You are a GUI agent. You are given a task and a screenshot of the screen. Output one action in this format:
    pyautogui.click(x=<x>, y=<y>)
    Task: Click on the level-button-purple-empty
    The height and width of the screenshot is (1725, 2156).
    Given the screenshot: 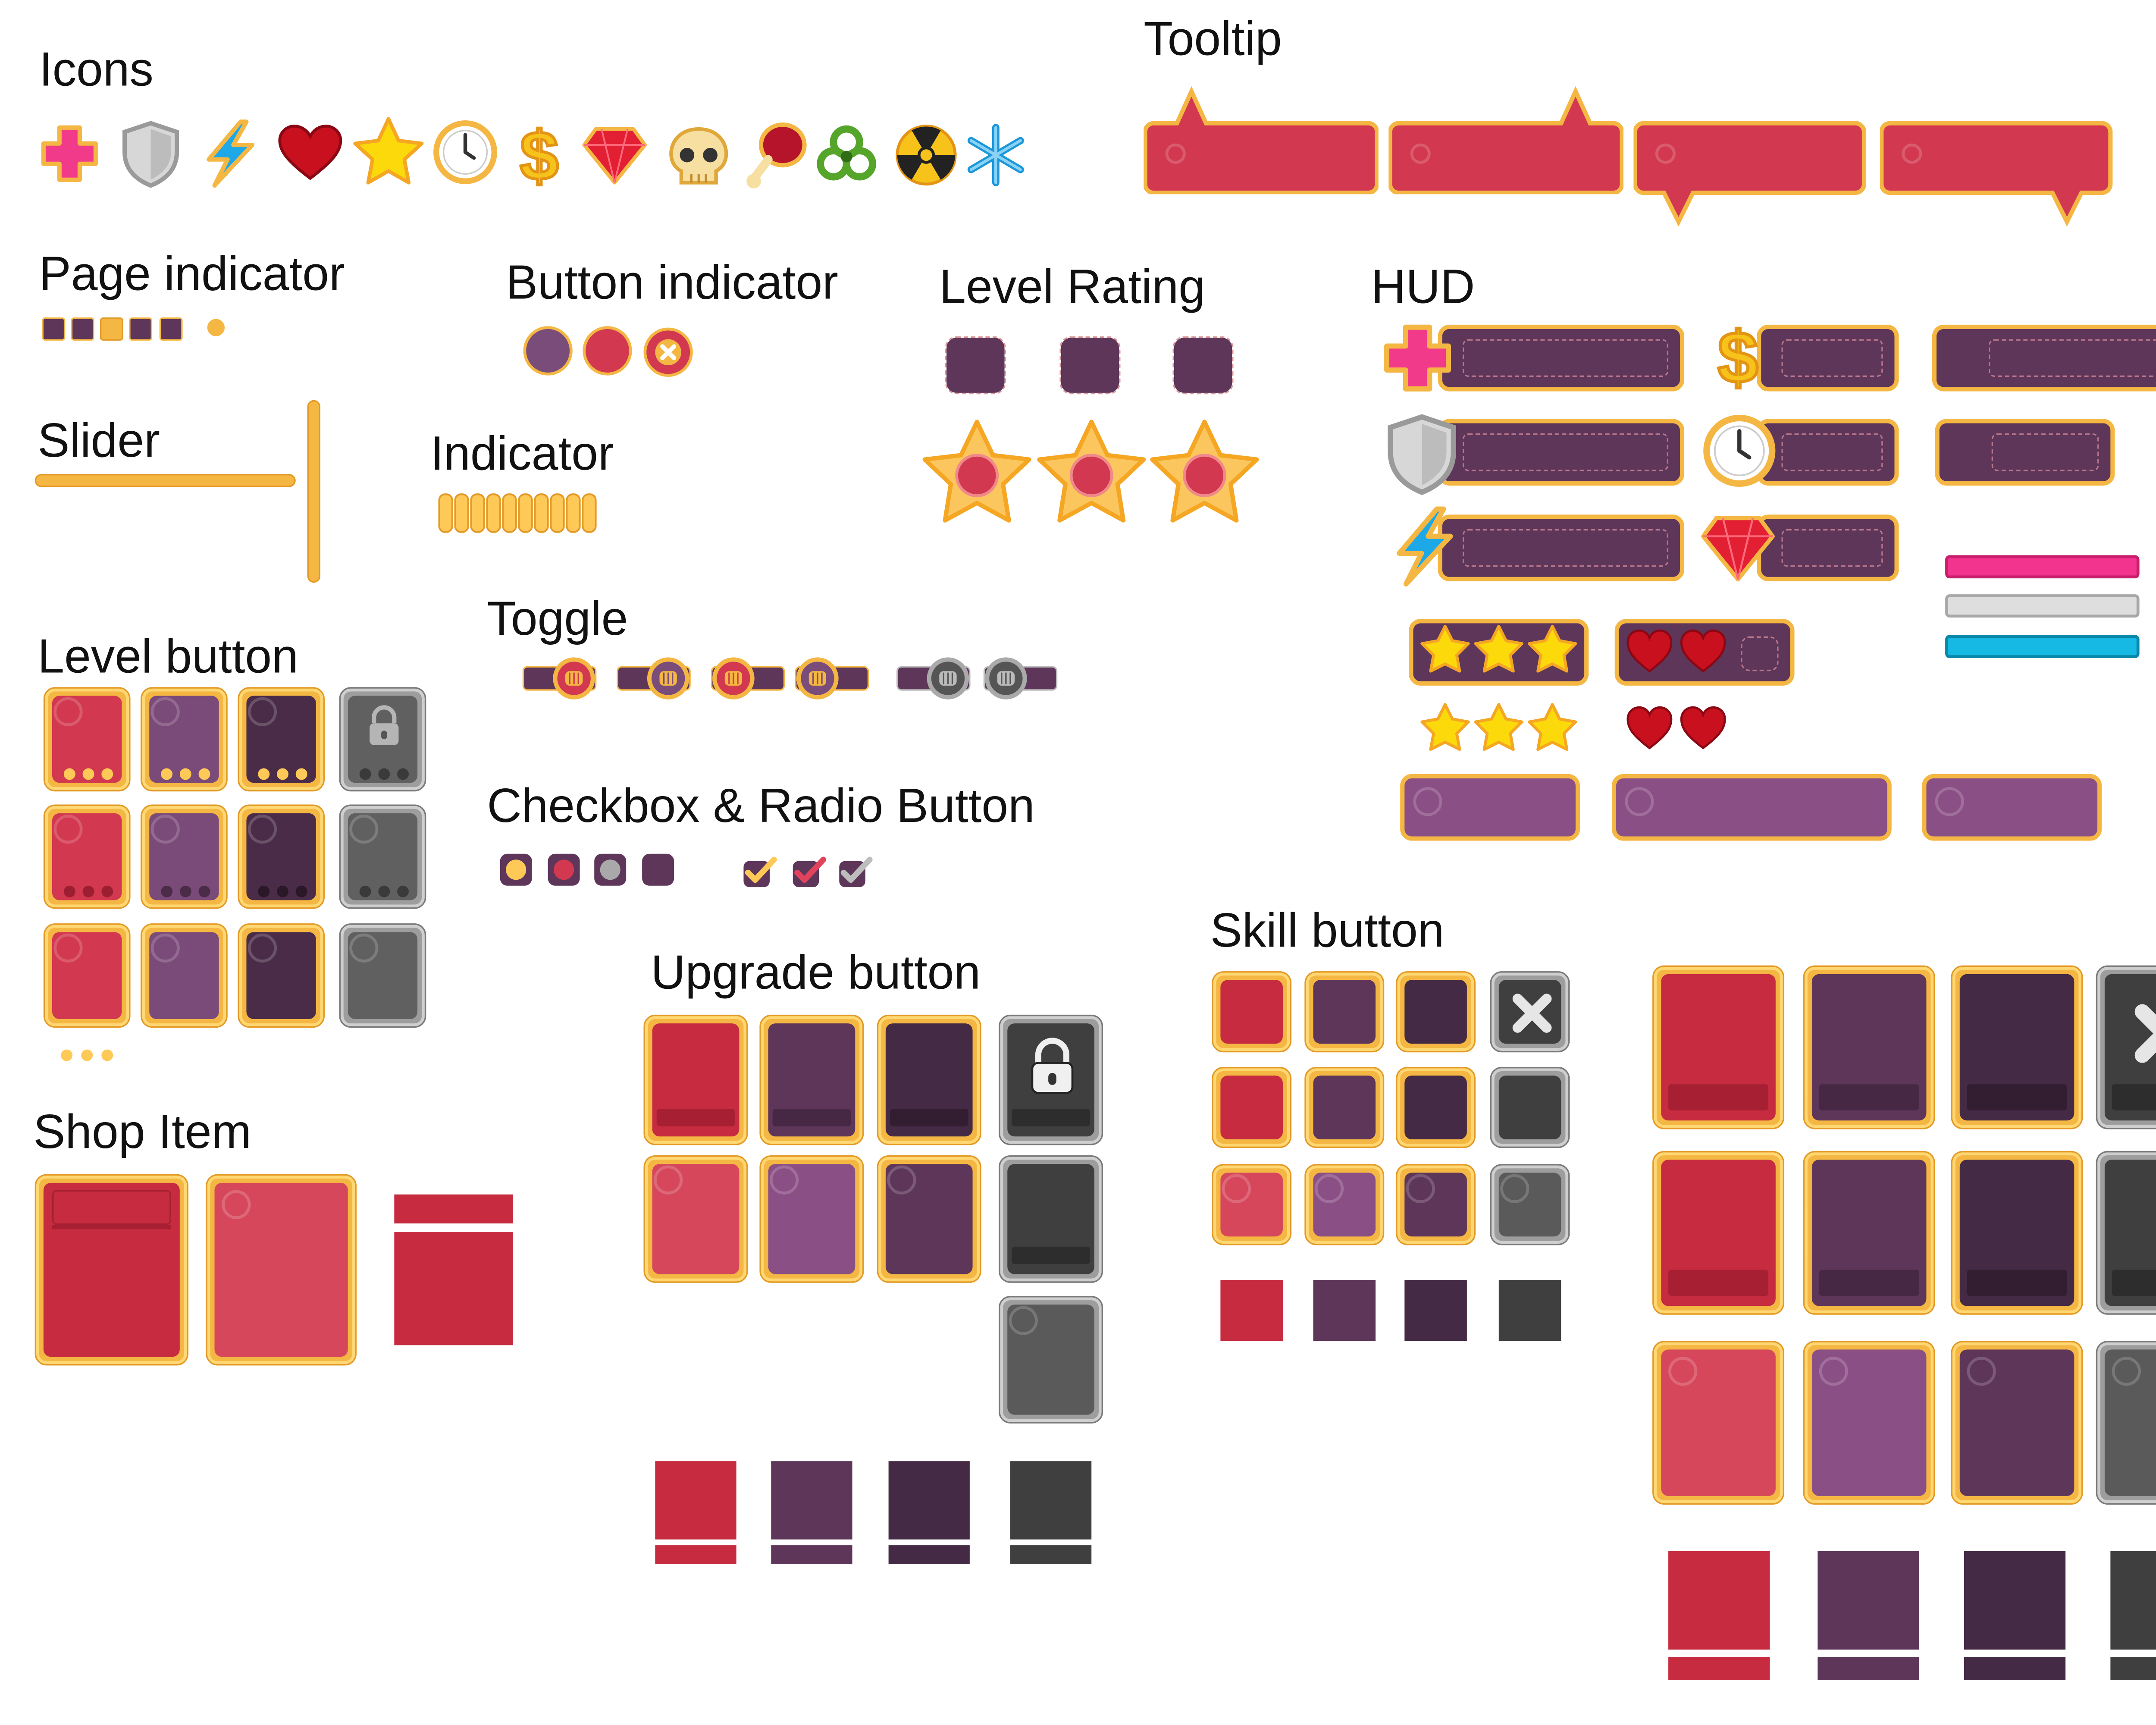 What is the action you would take?
    pyautogui.click(x=184, y=857)
    